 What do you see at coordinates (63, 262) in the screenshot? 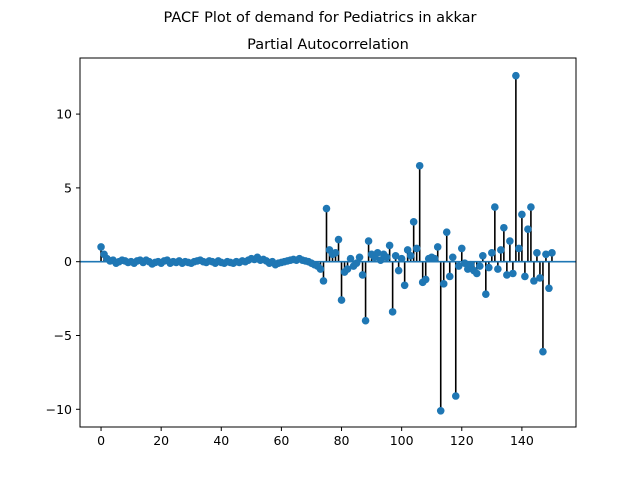
I see `y-axis-ticks: −10 −5 0 5 10` at bounding box center [63, 262].